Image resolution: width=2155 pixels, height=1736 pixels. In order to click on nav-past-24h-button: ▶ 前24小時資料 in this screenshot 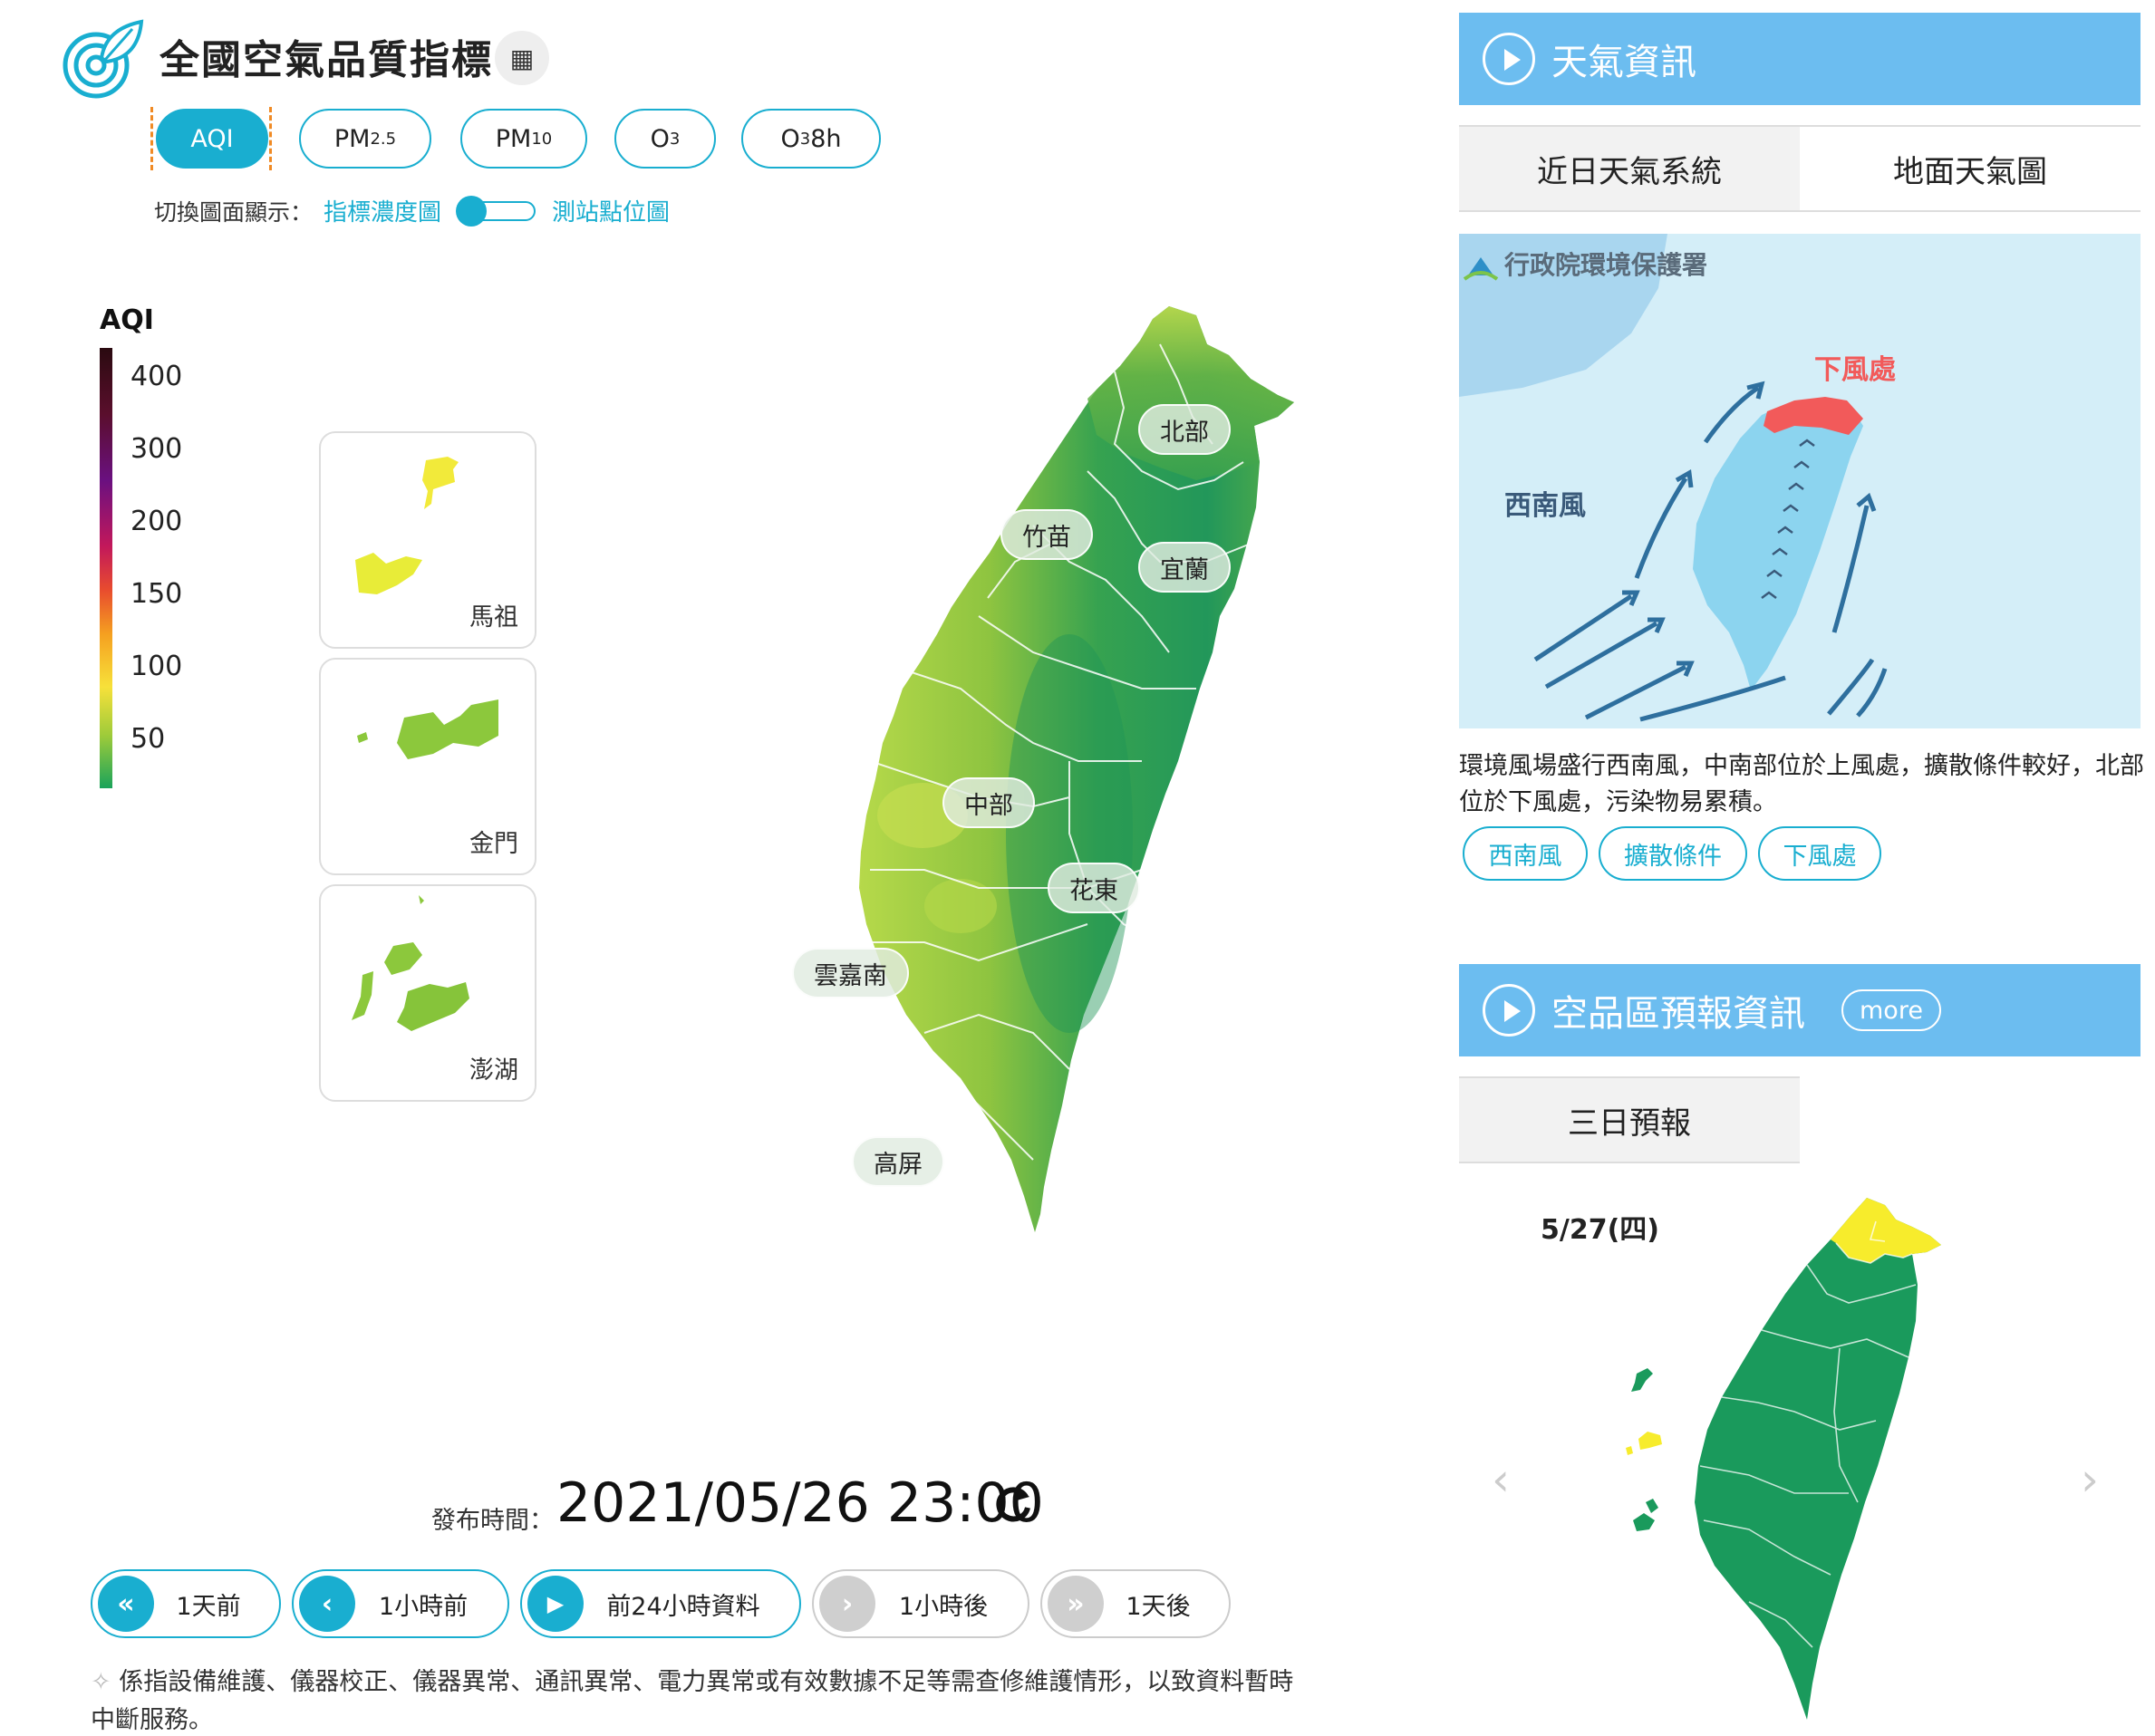, I will do `click(660, 1603)`.